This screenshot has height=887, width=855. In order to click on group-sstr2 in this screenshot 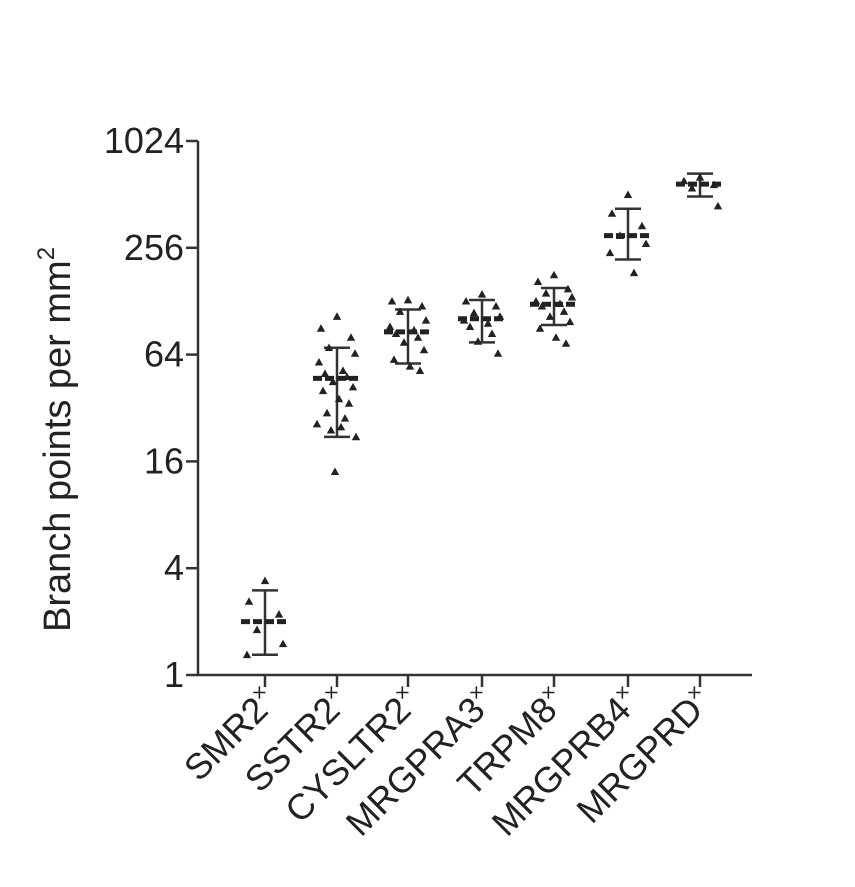, I will do `click(336, 499)`.